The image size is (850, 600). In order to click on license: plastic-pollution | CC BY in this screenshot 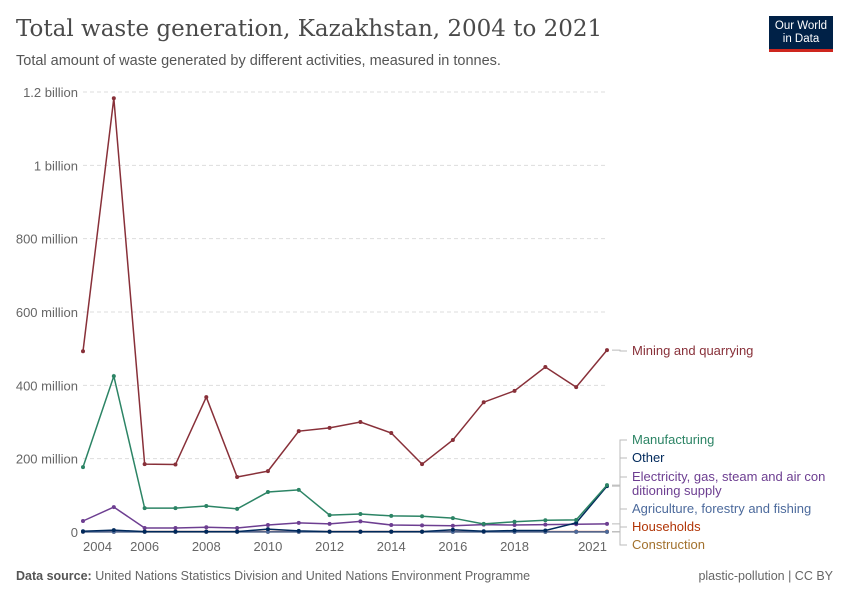, I will do `click(765, 576)`.